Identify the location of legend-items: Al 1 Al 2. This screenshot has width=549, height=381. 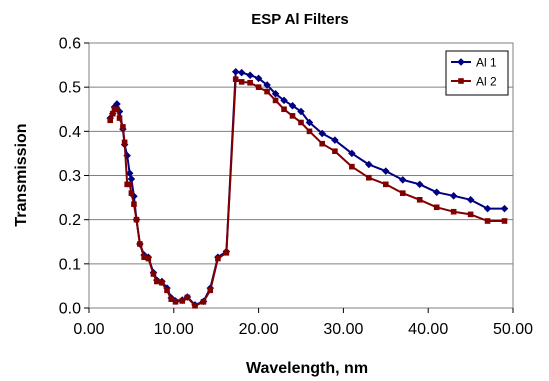
(474, 72).